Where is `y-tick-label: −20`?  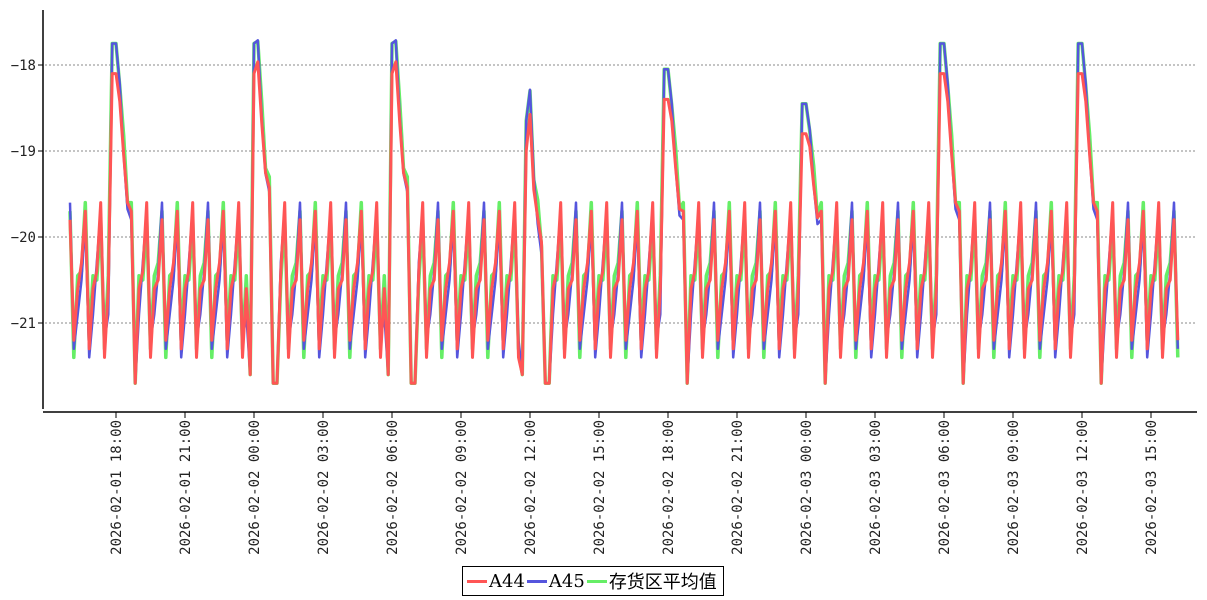 y-tick-label: −20 is located at coordinates (23, 238).